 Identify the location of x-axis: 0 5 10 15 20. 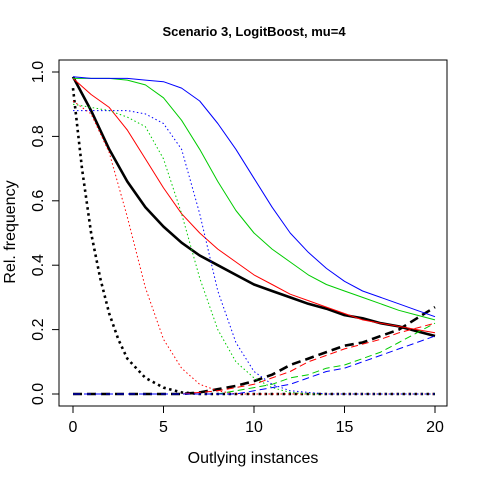
(256, 420).